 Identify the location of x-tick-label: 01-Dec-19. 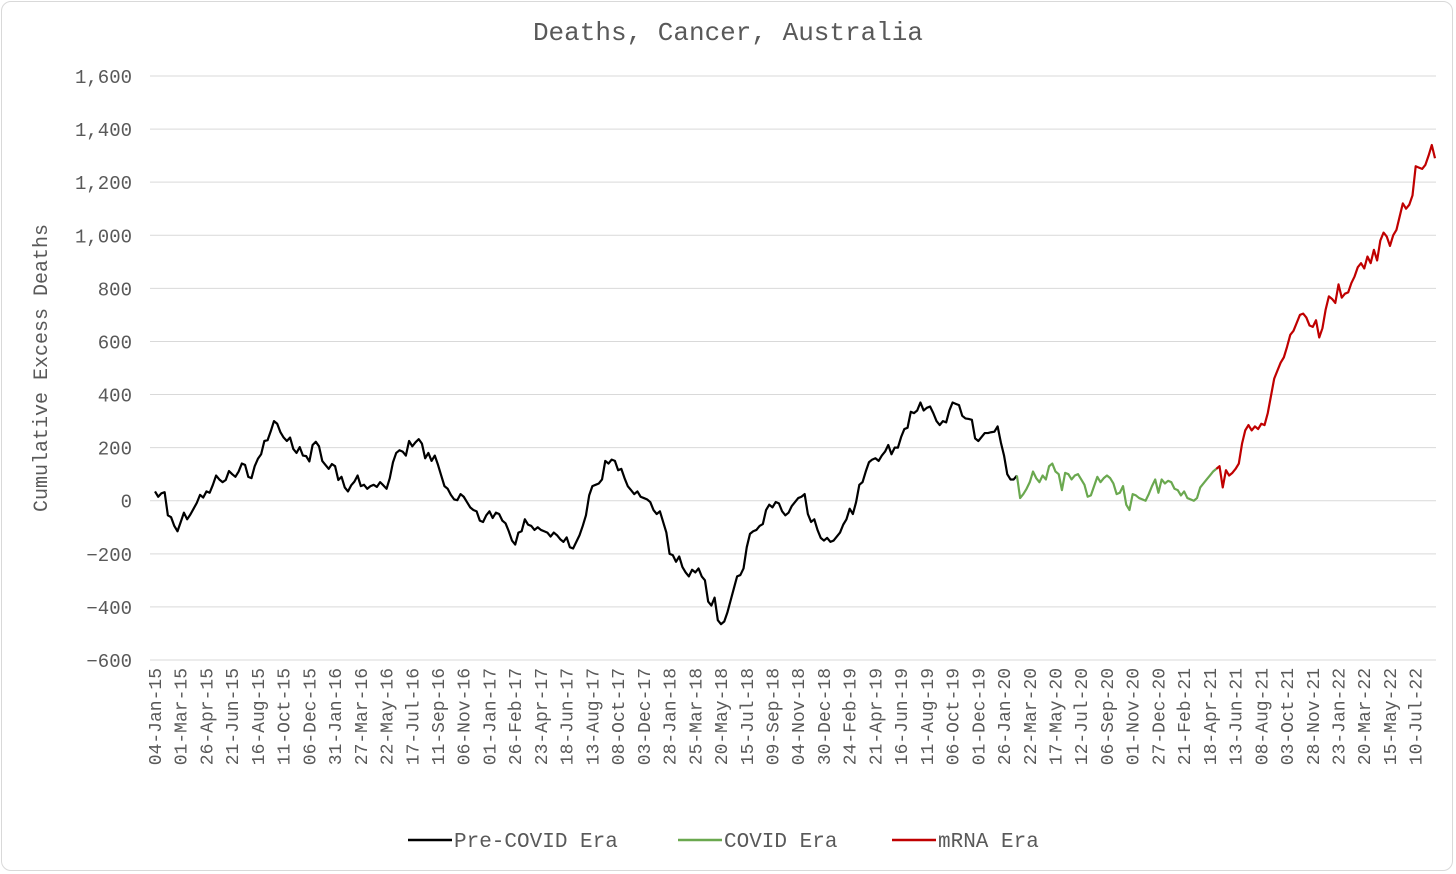
(980, 716).